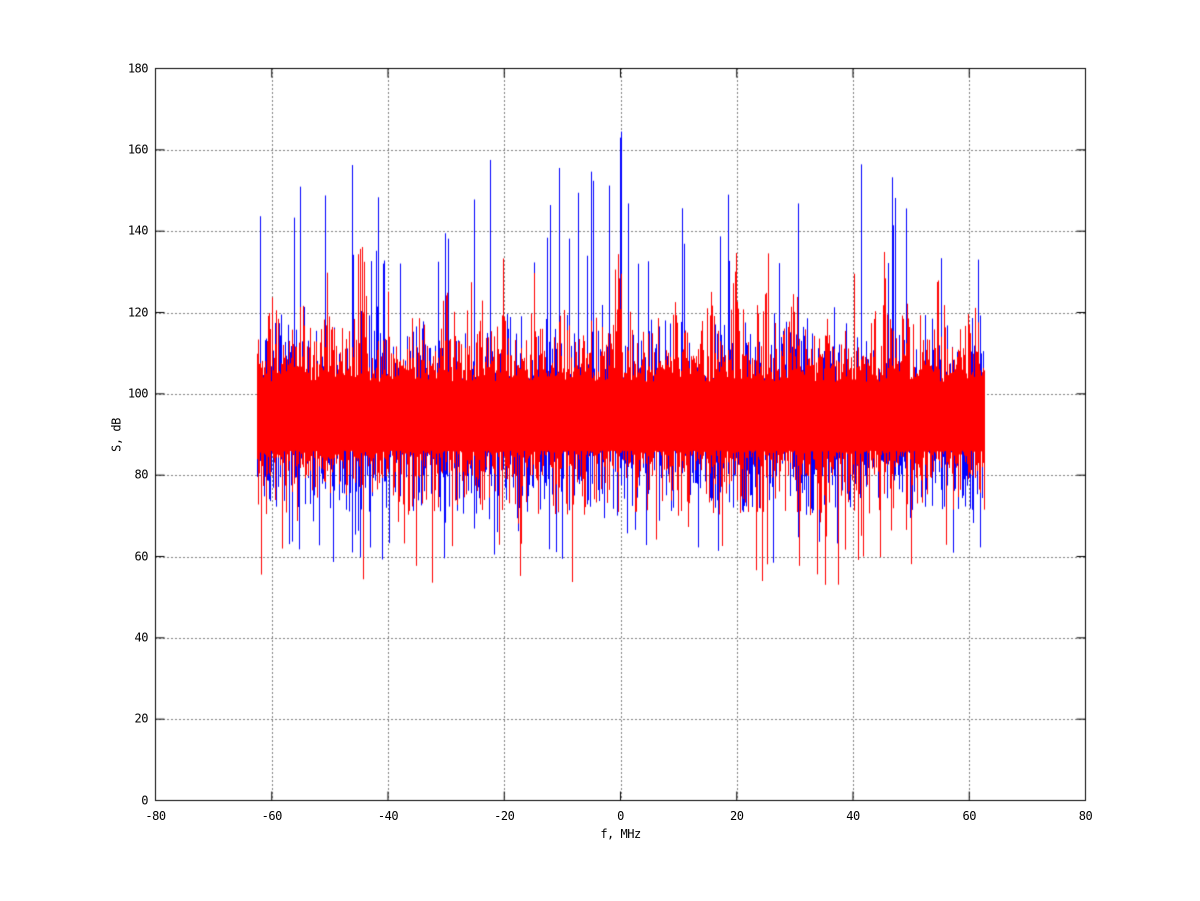  Describe the element at coordinates (116, 434) in the screenshot. I see `y-axis-label: S, dB` at that location.